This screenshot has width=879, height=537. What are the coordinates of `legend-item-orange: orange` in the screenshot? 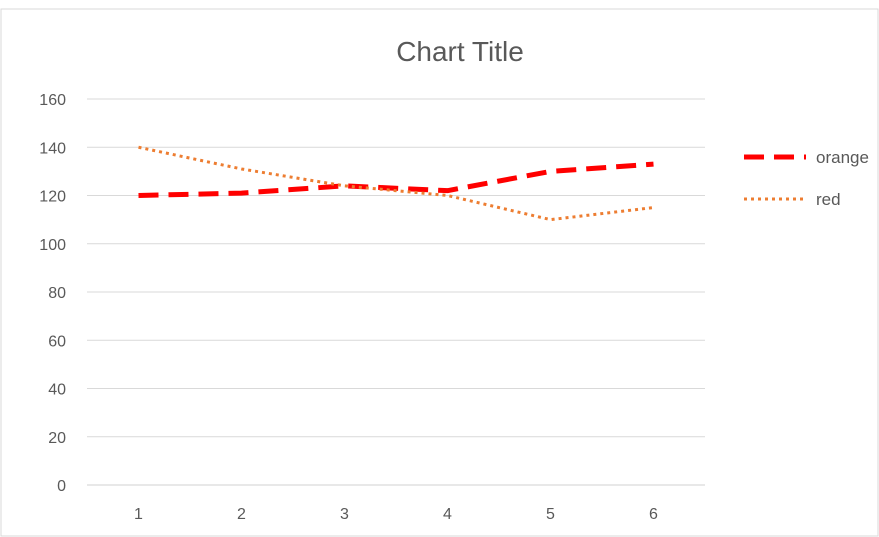 It's located at (806, 157).